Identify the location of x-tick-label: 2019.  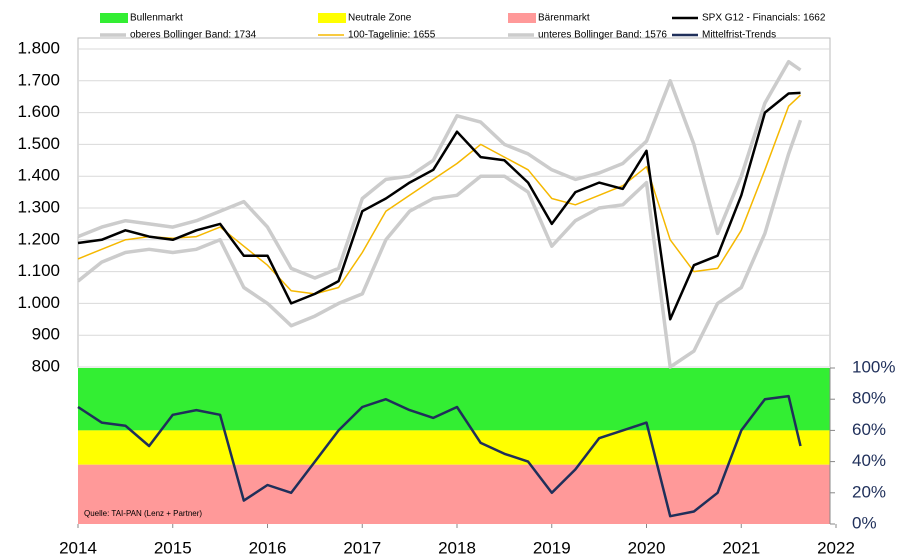
(552, 547).